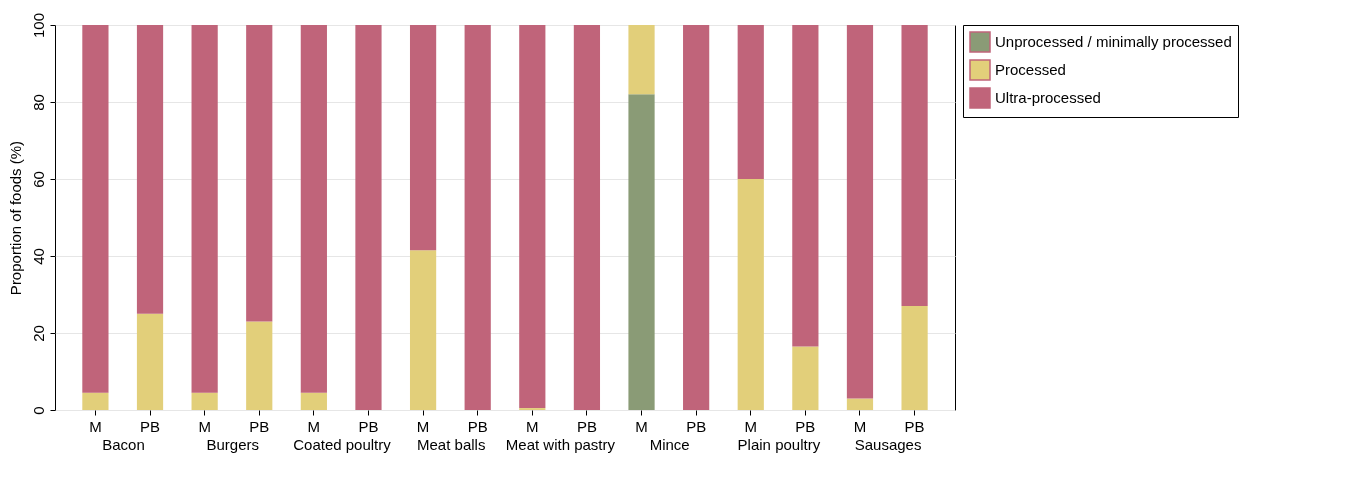 Image resolution: width=1351 pixels, height=477 pixels. I want to click on y-tick-label: 20, so click(38, 333).